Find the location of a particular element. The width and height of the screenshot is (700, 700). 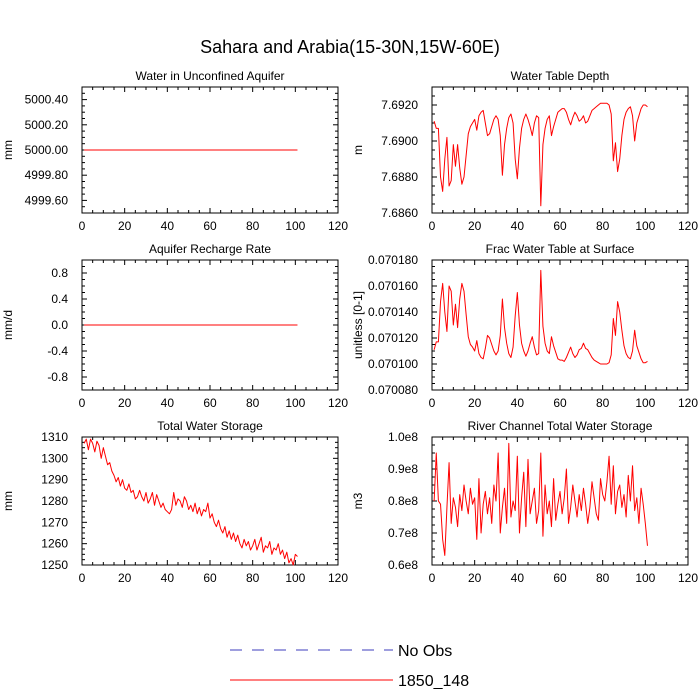

panel-title: Frac Water Table at Surface is located at coordinates (560, 249).